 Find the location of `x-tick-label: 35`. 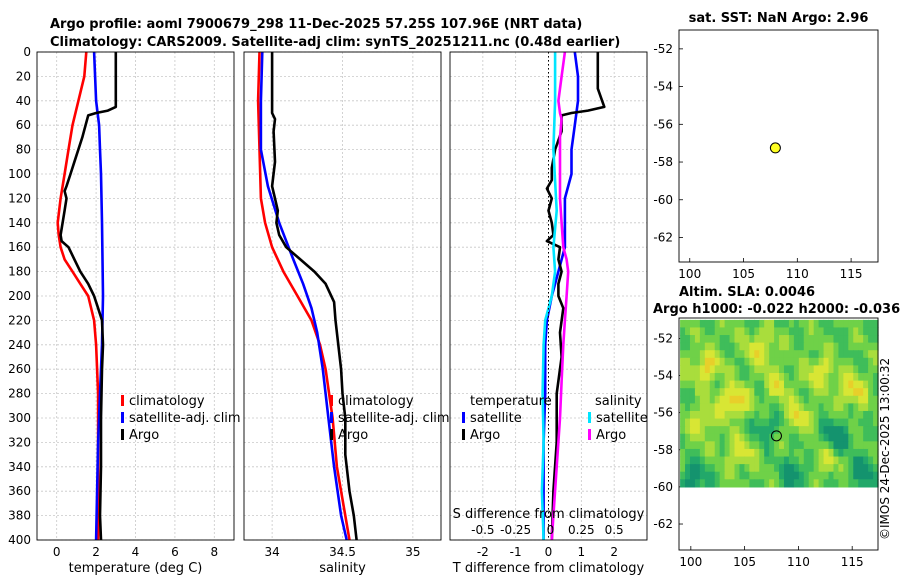

x-tick-label: 35 is located at coordinates (412, 552).